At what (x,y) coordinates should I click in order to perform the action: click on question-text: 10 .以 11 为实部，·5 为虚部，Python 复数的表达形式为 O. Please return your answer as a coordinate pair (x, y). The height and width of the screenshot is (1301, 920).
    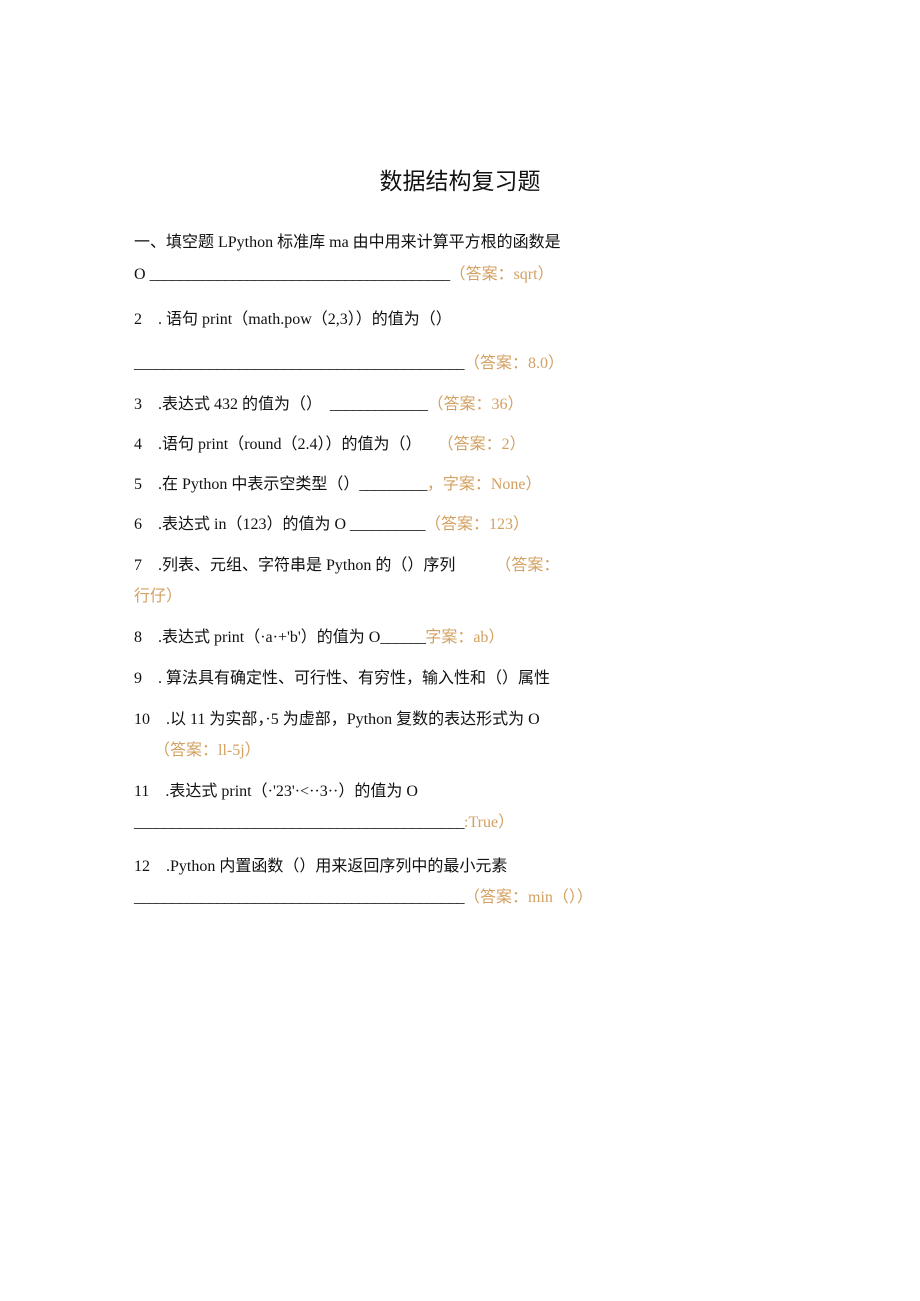
    Looking at the image, I should click on (337, 719).